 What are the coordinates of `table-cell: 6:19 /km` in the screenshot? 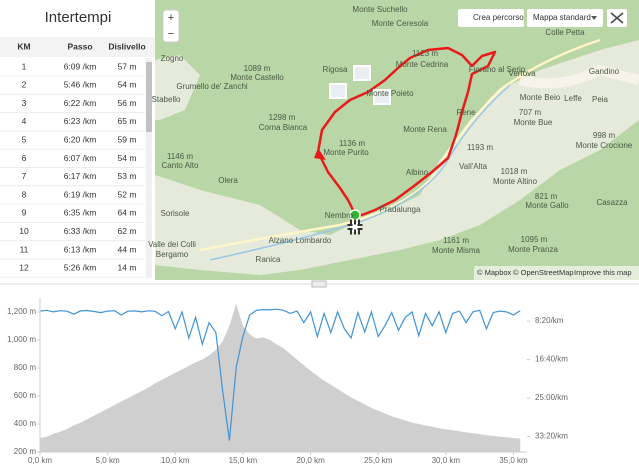 It's located at (80, 194).